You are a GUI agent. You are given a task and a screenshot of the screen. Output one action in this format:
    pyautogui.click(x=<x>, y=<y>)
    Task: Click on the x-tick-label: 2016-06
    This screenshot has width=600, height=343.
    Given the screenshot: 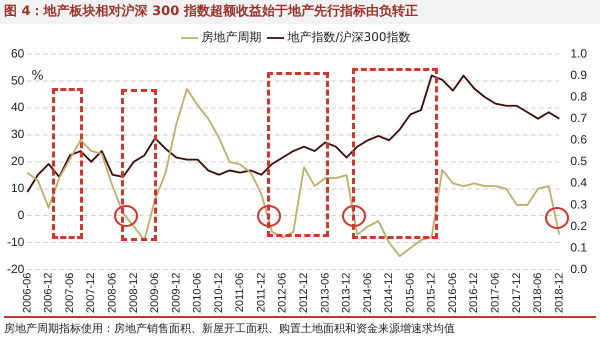 What is the action you would take?
    pyautogui.click(x=452, y=293)
    